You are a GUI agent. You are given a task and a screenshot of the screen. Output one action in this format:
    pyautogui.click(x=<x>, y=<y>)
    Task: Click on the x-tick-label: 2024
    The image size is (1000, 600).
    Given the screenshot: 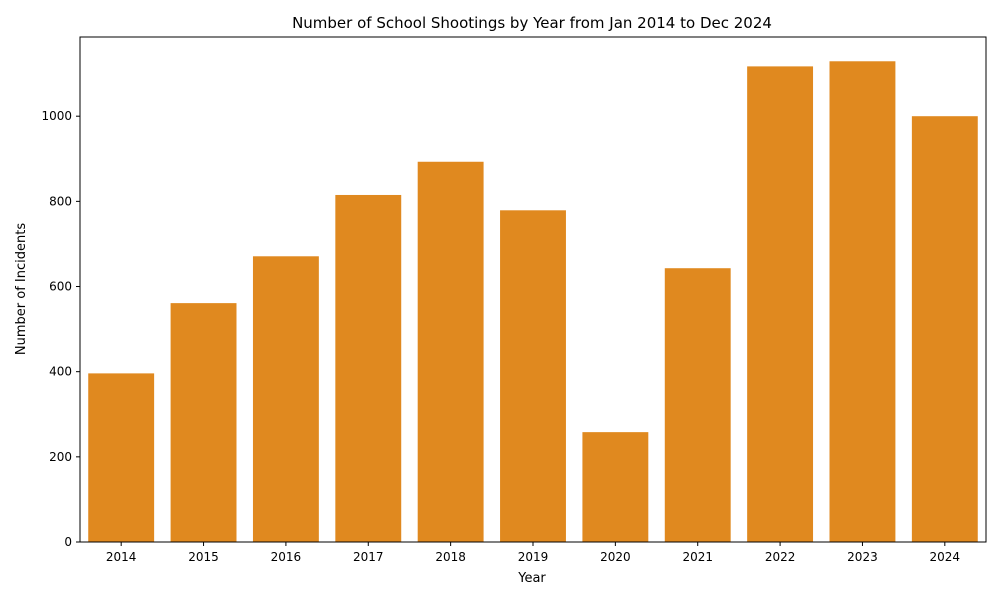 What is the action you would take?
    pyautogui.click(x=945, y=557)
    